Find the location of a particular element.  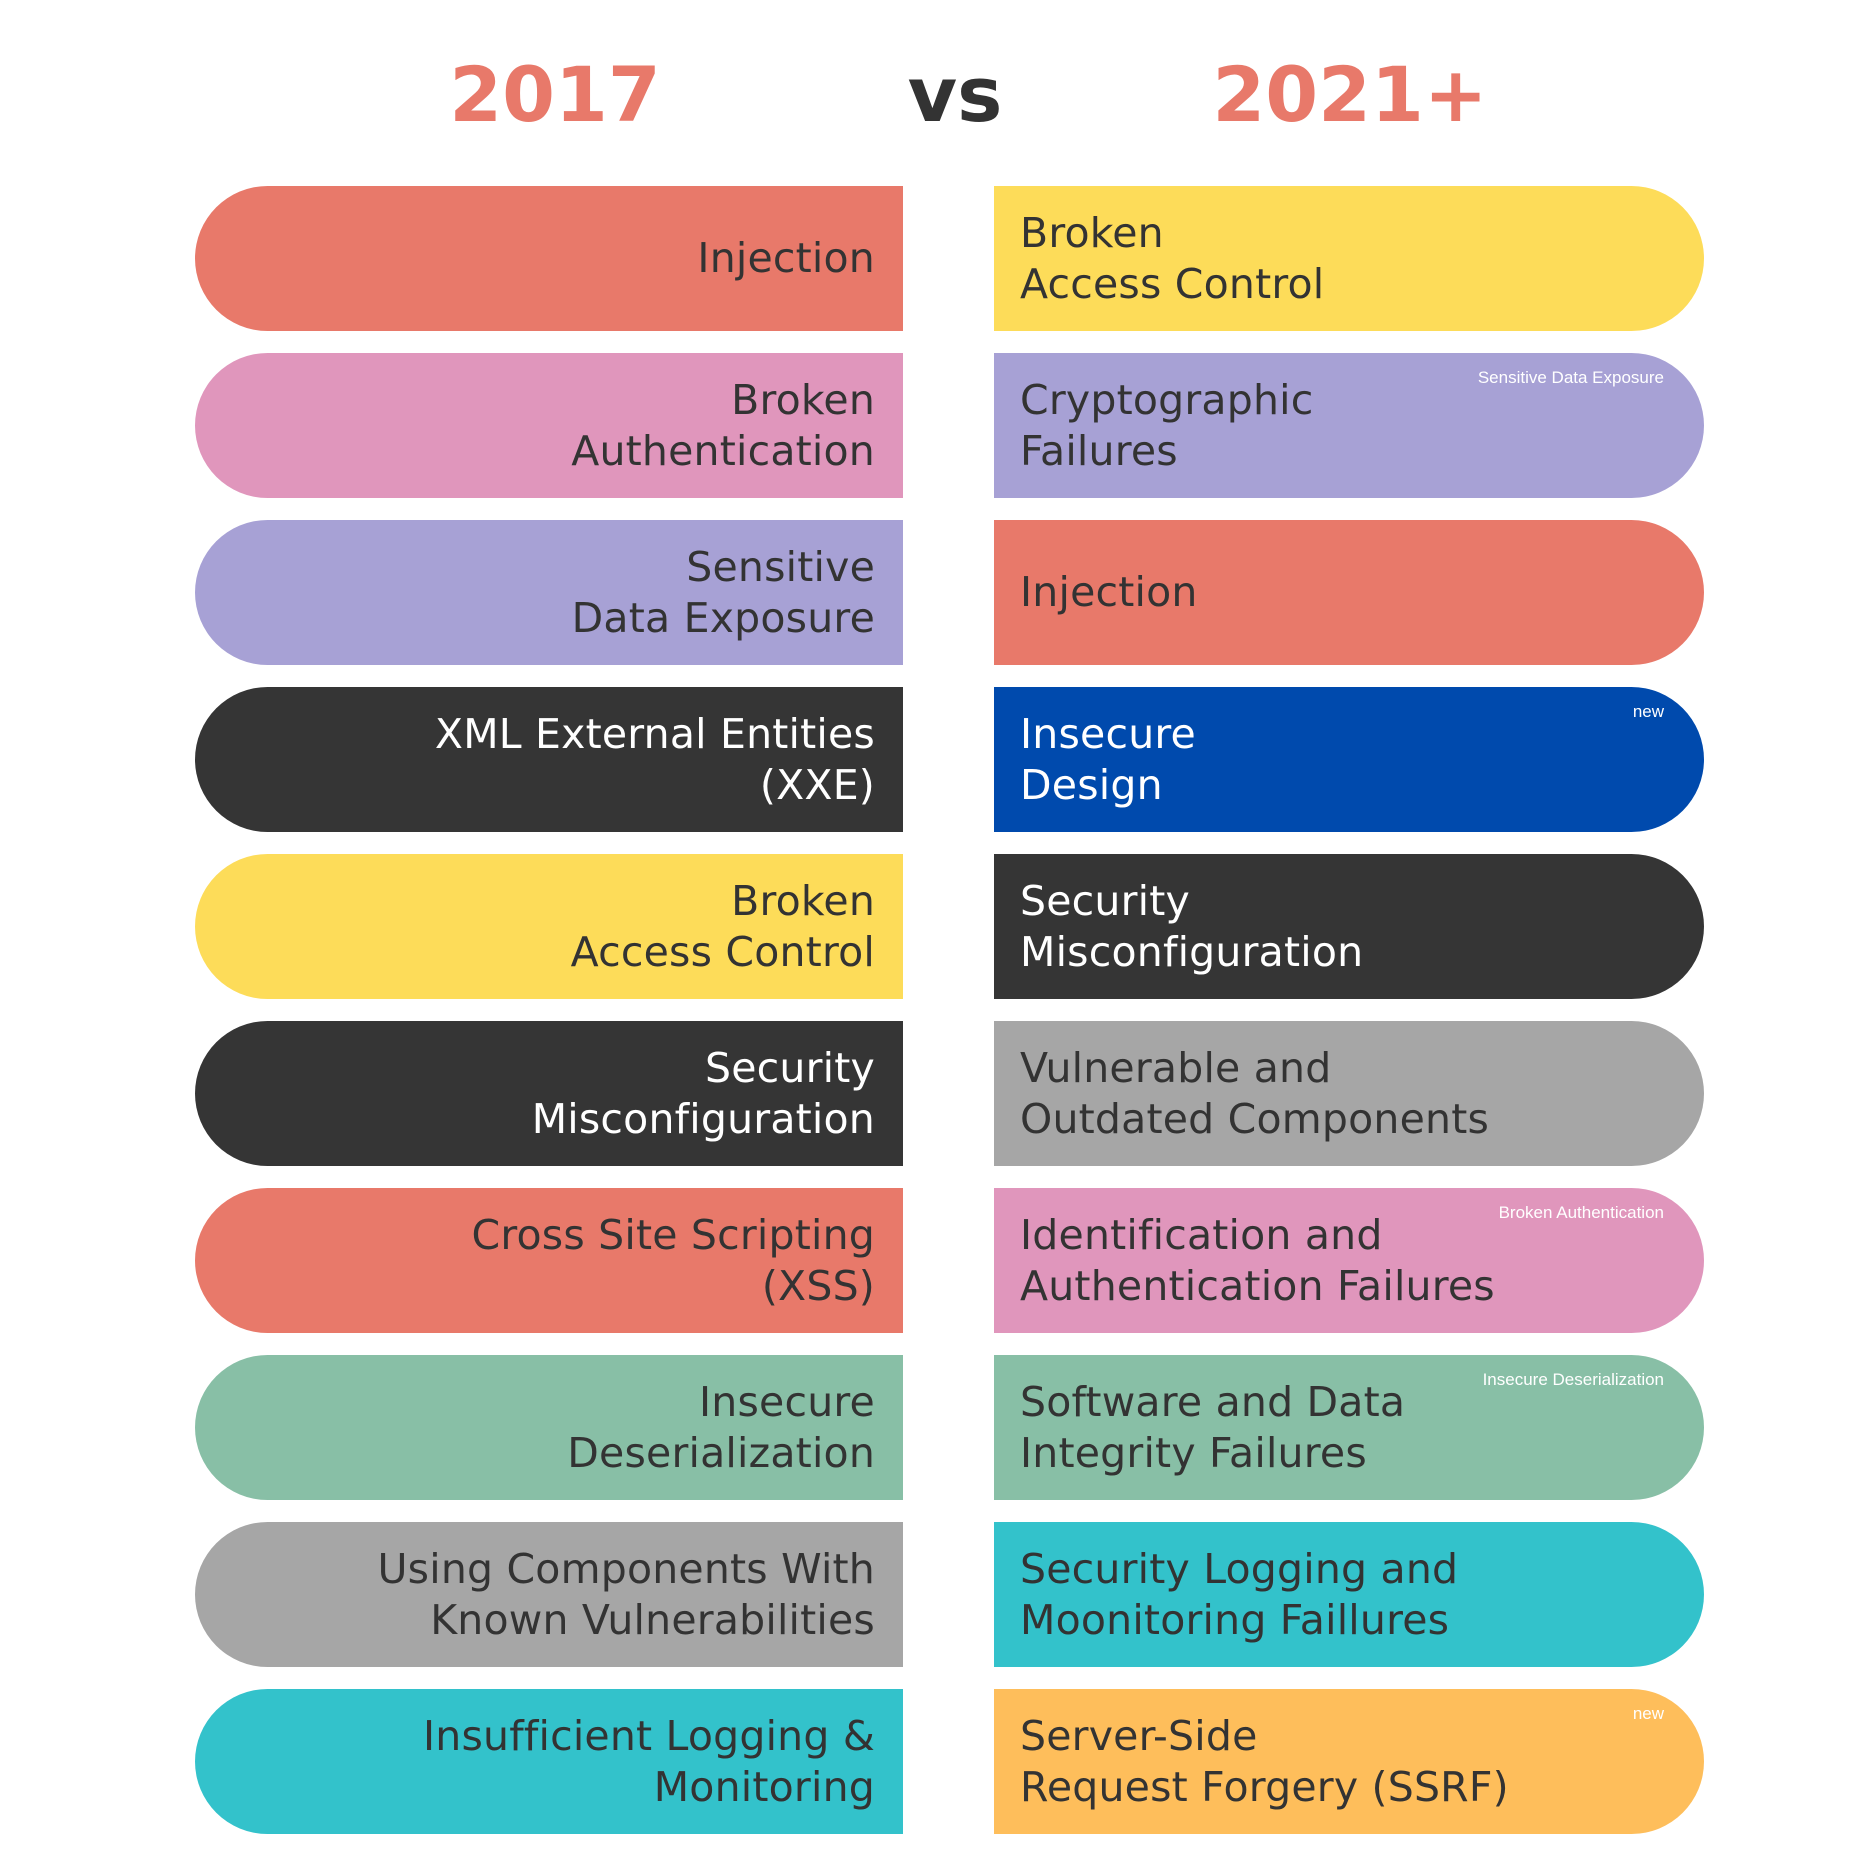

item-2021-4: Insecure Design new is located at coordinates (1349, 759).